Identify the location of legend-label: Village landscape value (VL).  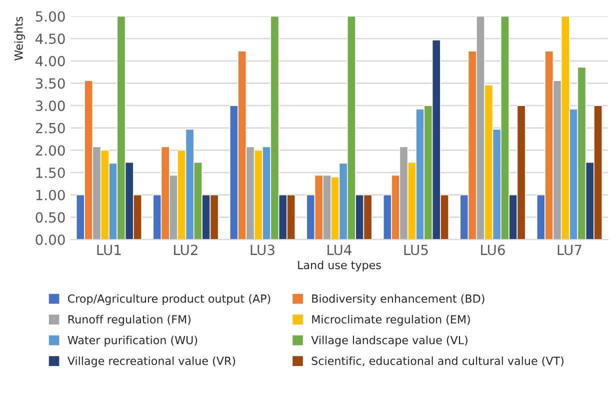
(389, 341).